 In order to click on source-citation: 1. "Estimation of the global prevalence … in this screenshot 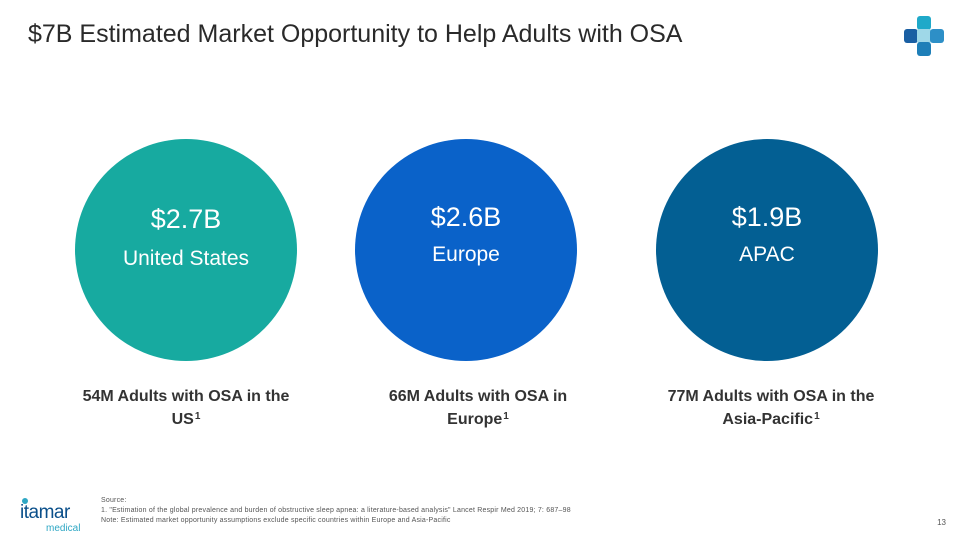, I will do `click(336, 510)`.